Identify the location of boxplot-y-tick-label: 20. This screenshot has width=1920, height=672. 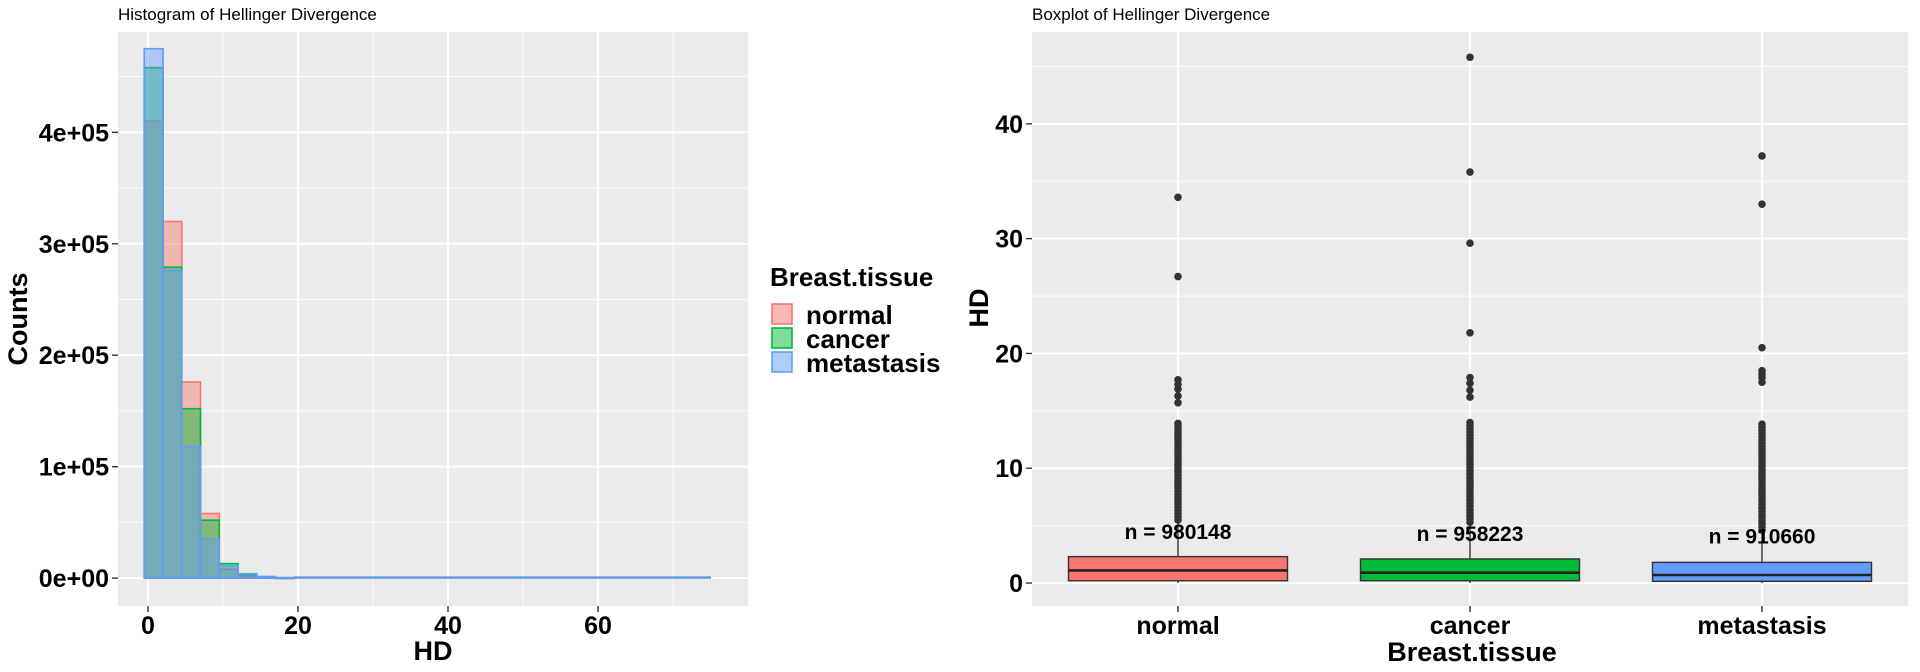
(1009, 354).